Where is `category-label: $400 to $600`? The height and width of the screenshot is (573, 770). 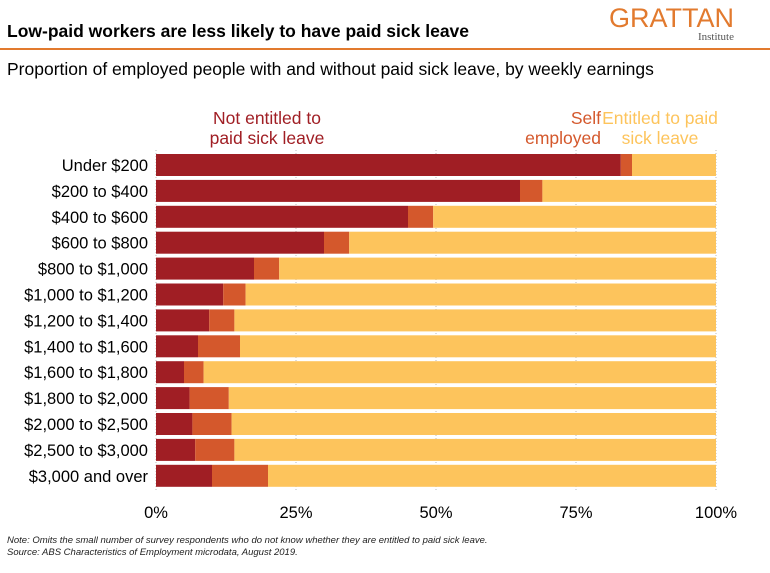
category-label: $400 to $600 is located at coordinates (100, 218).